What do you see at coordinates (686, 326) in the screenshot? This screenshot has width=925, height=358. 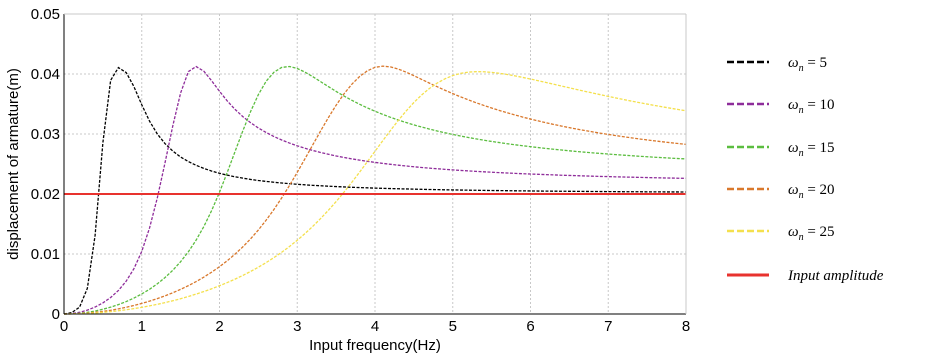 I see `x-tick-label: 8` at bounding box center [686, 326].